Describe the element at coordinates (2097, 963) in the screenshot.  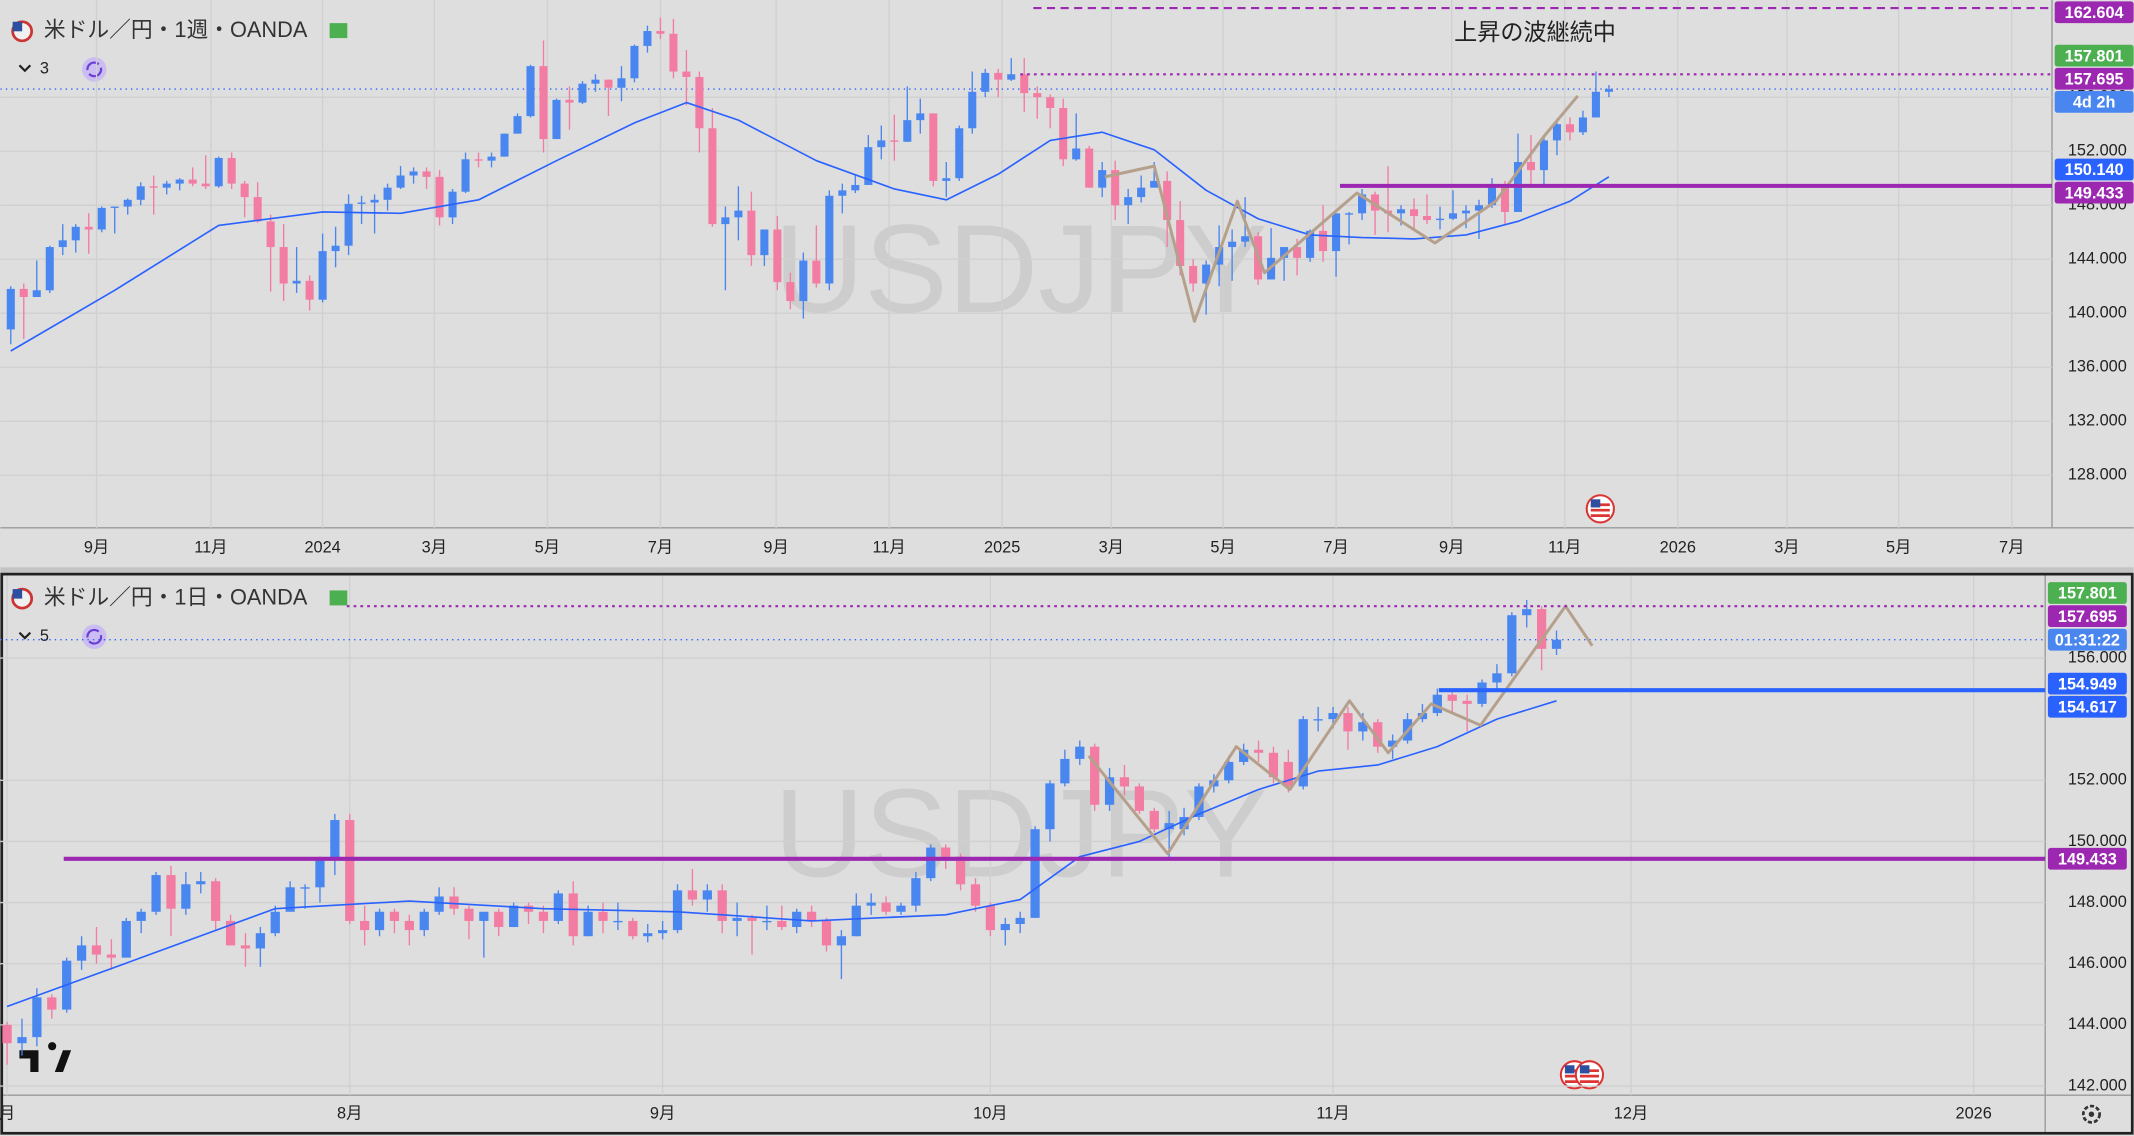
I see `y-tick-label: 146.000` at that location.